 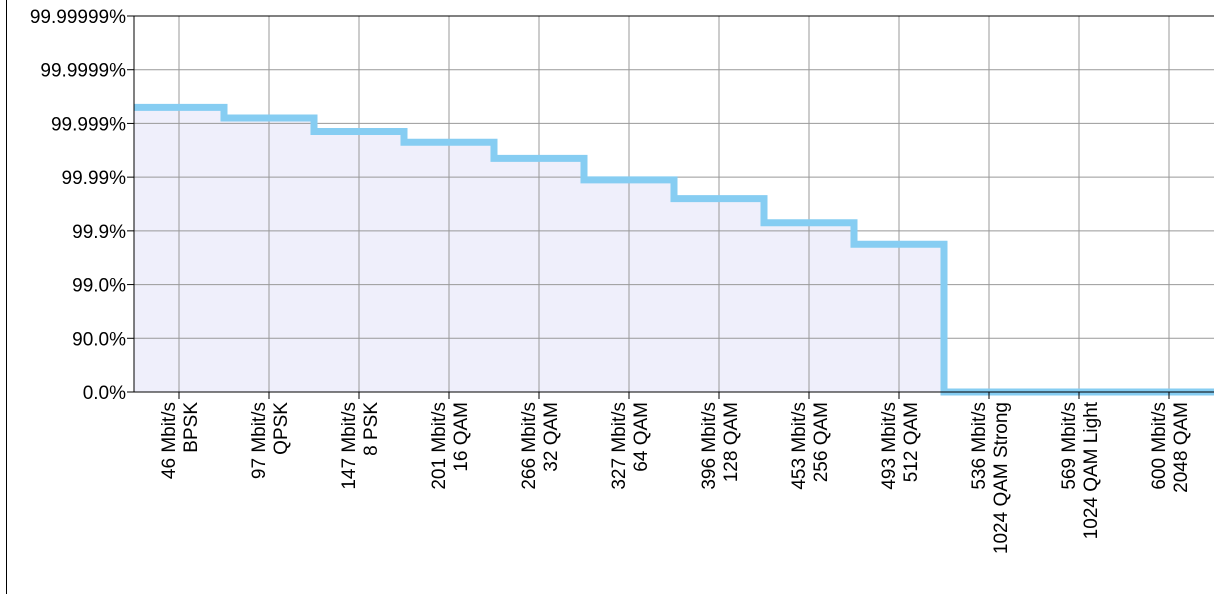 I want to click on x-tick-label-line: 266 Mbit/s, so click(x=529, y=446).